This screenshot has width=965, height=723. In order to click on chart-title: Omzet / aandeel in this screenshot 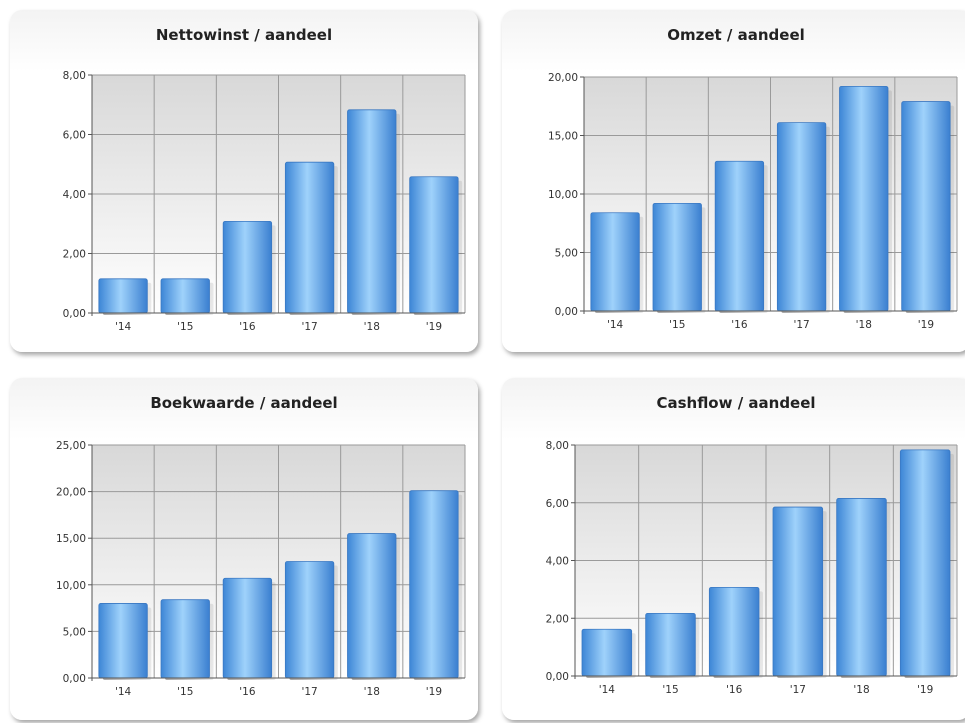, I will do `click(736, 35)`.